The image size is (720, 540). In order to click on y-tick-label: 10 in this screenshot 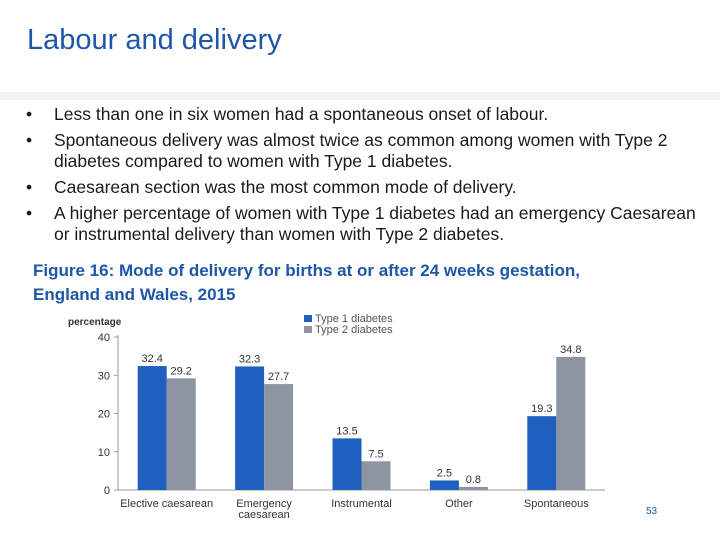, I will do `click(104, 453)`.